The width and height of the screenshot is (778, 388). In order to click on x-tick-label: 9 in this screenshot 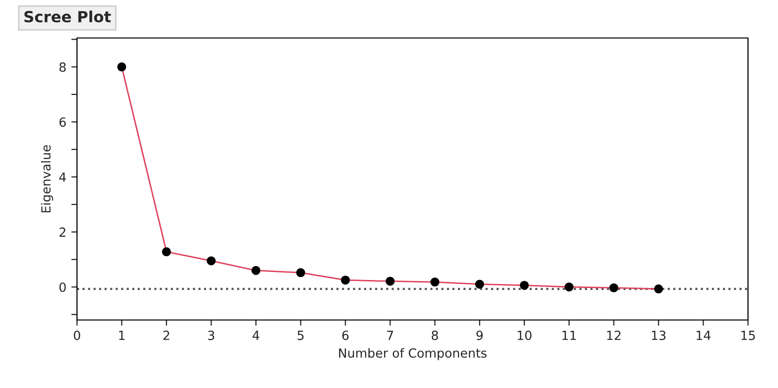, I will do `click(479, 335)`.